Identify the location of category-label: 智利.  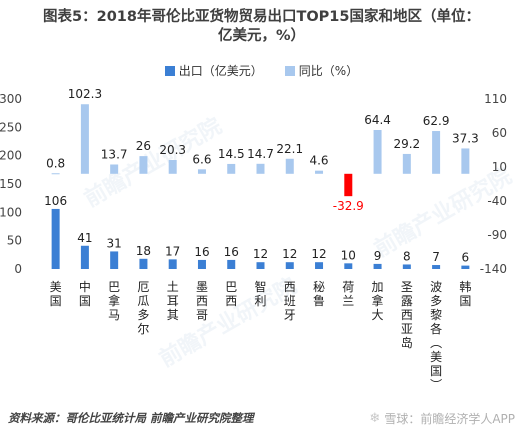
(260, 293).